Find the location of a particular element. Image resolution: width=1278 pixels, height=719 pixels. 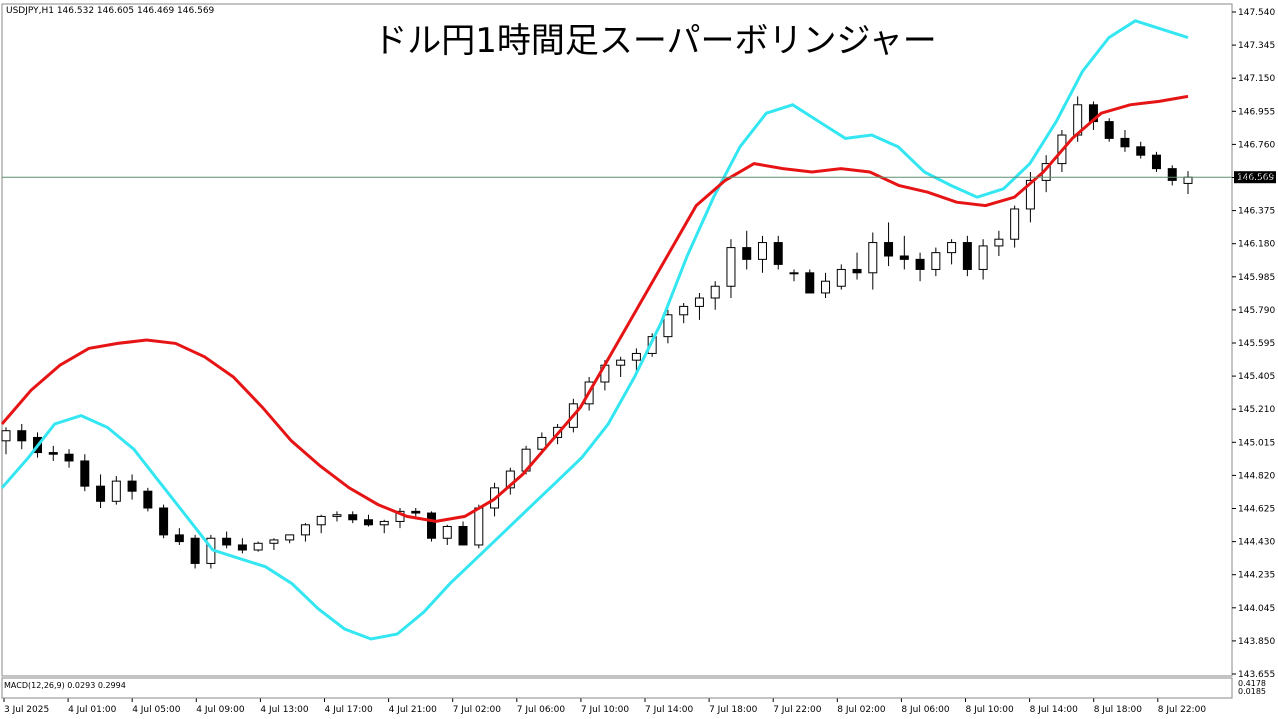

macd-axis-label: 0.4178 is located at coordinates (1252, 683).